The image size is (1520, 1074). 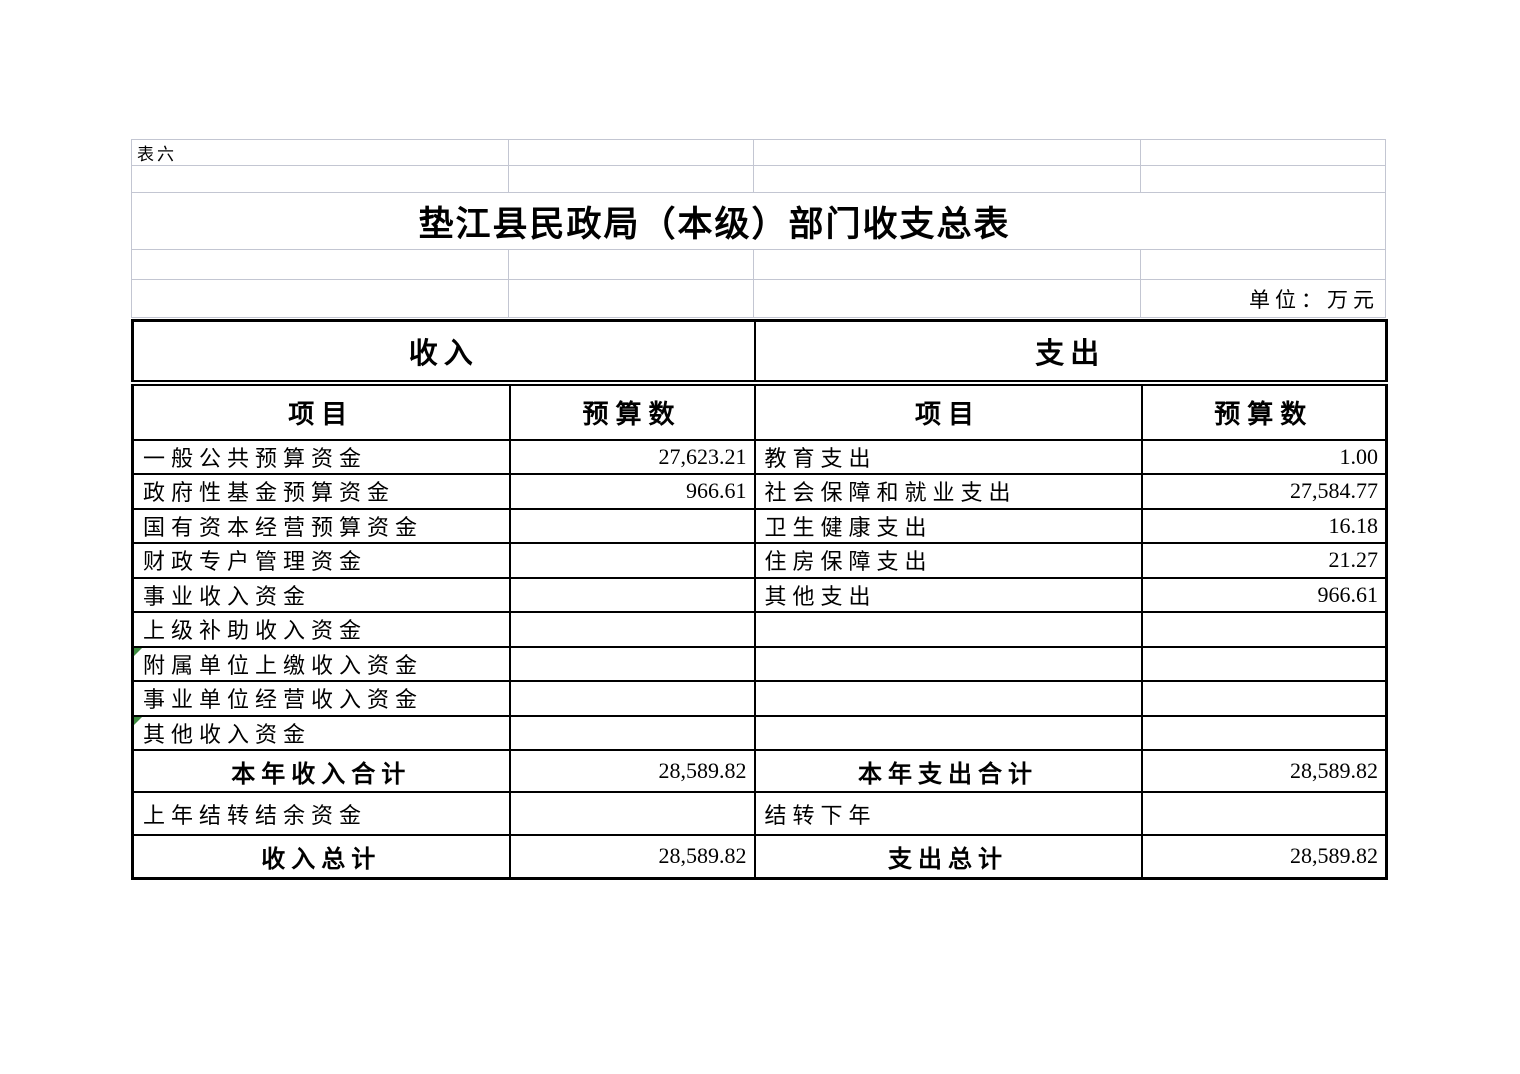 I want to click on table-row: 政府性基金预算资金 966.61 社会保障和就业支出 27,584.77, so click(x=759, y=491).